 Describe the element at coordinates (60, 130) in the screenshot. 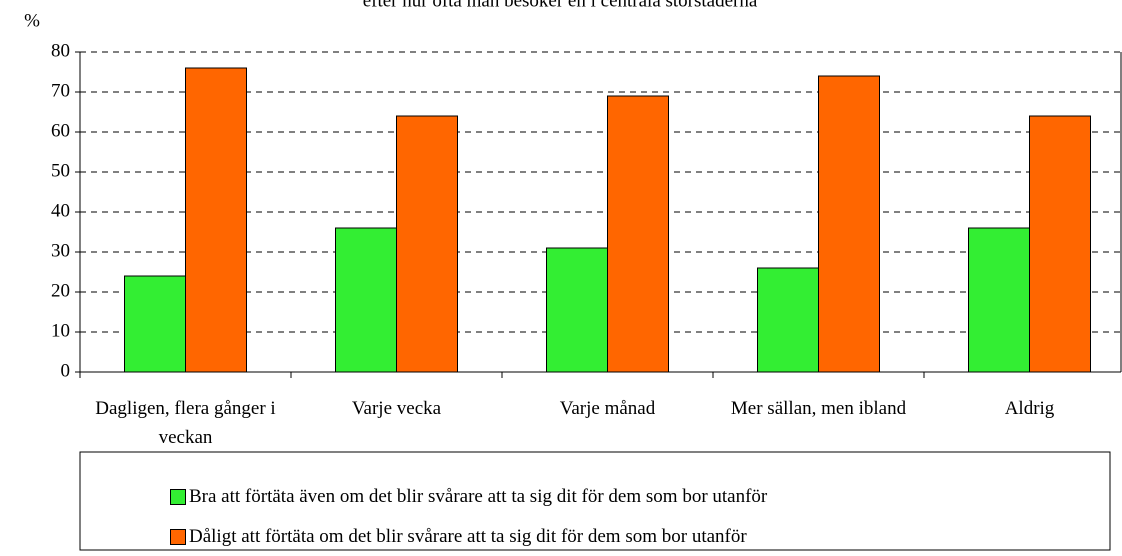

I see `y-tick-label: 60` at that location.